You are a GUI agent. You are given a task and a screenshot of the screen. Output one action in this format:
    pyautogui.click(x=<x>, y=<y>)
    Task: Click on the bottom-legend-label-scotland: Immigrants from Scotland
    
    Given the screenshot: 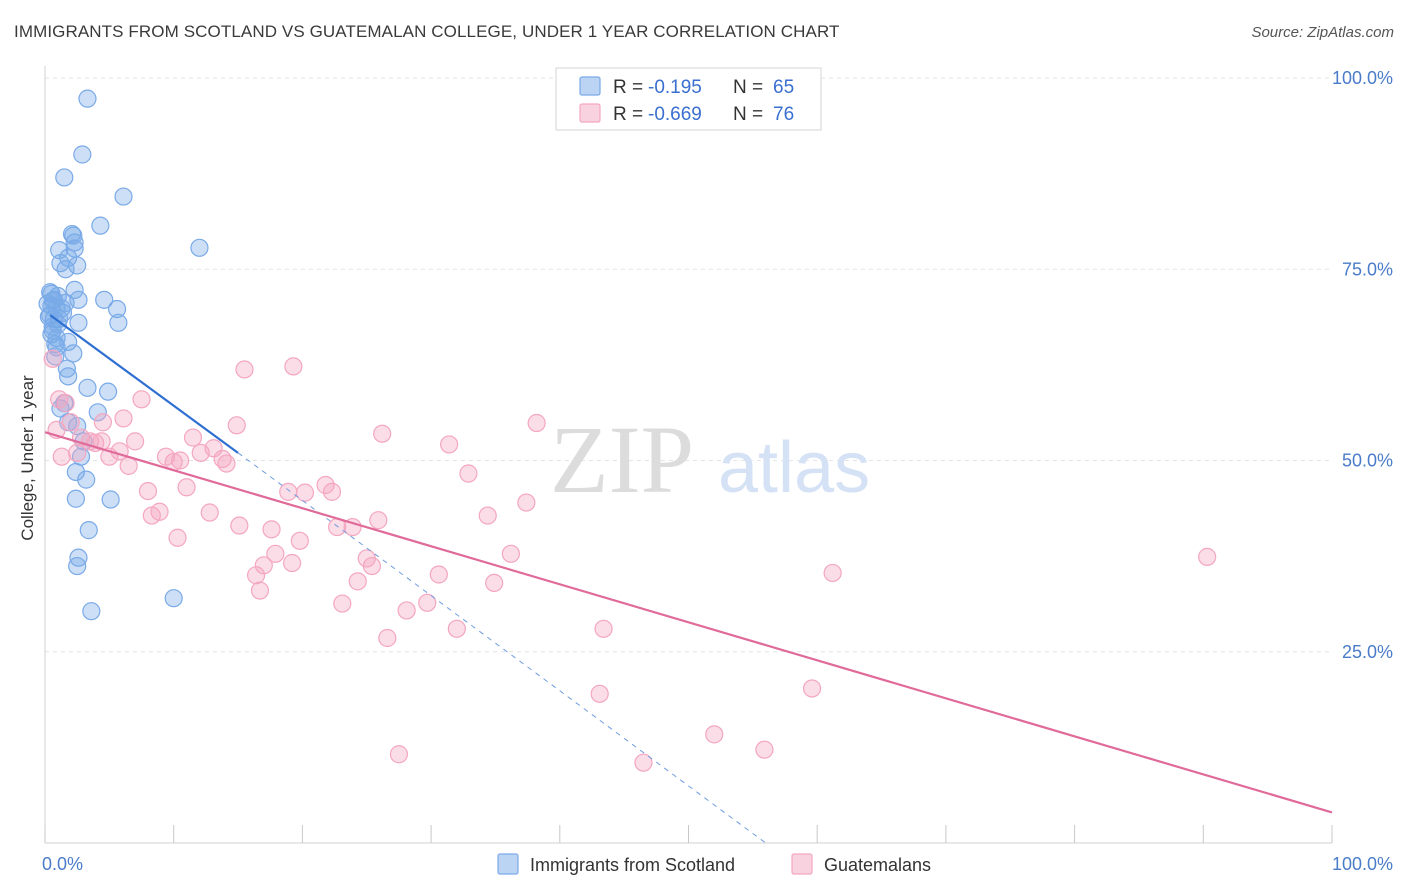 What is the action you would take?
    pyautogui.click(x=632, y=865)
    